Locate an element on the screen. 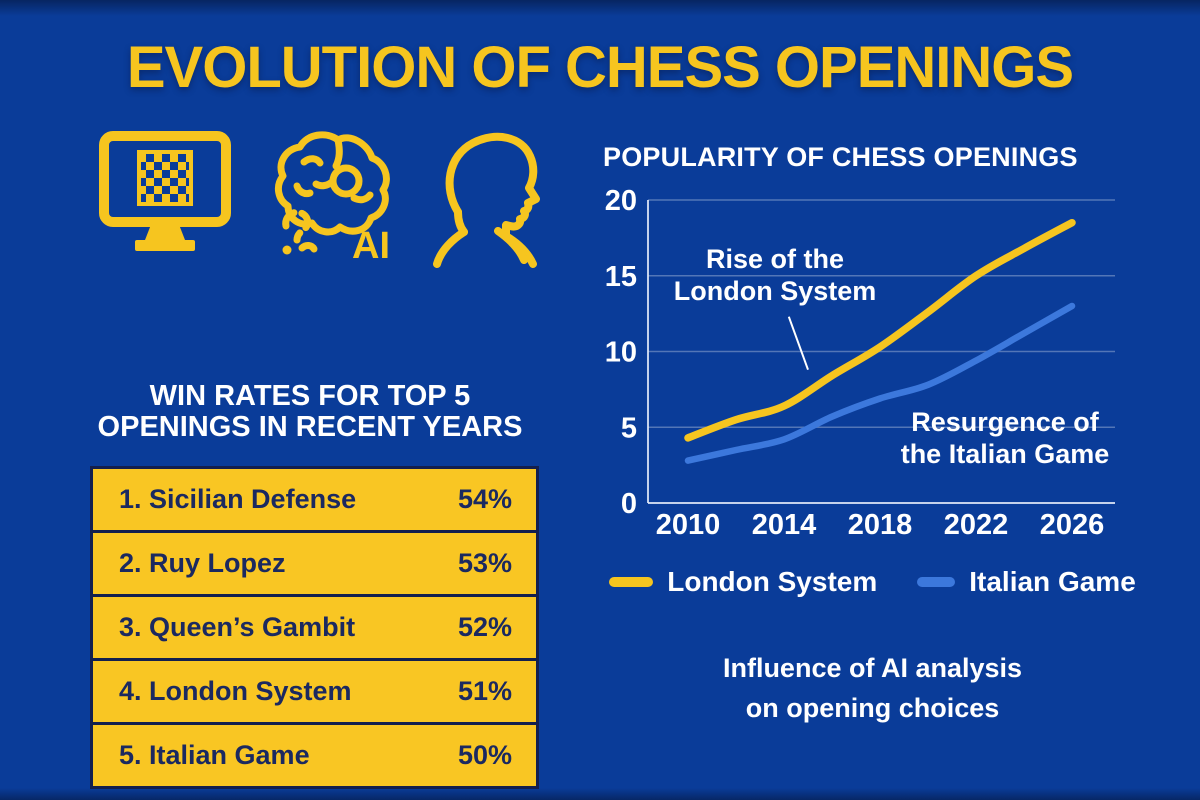 The width and height of the screenshot is (1200, 800). annotation-line: London System is located at coordinates (775, 291).